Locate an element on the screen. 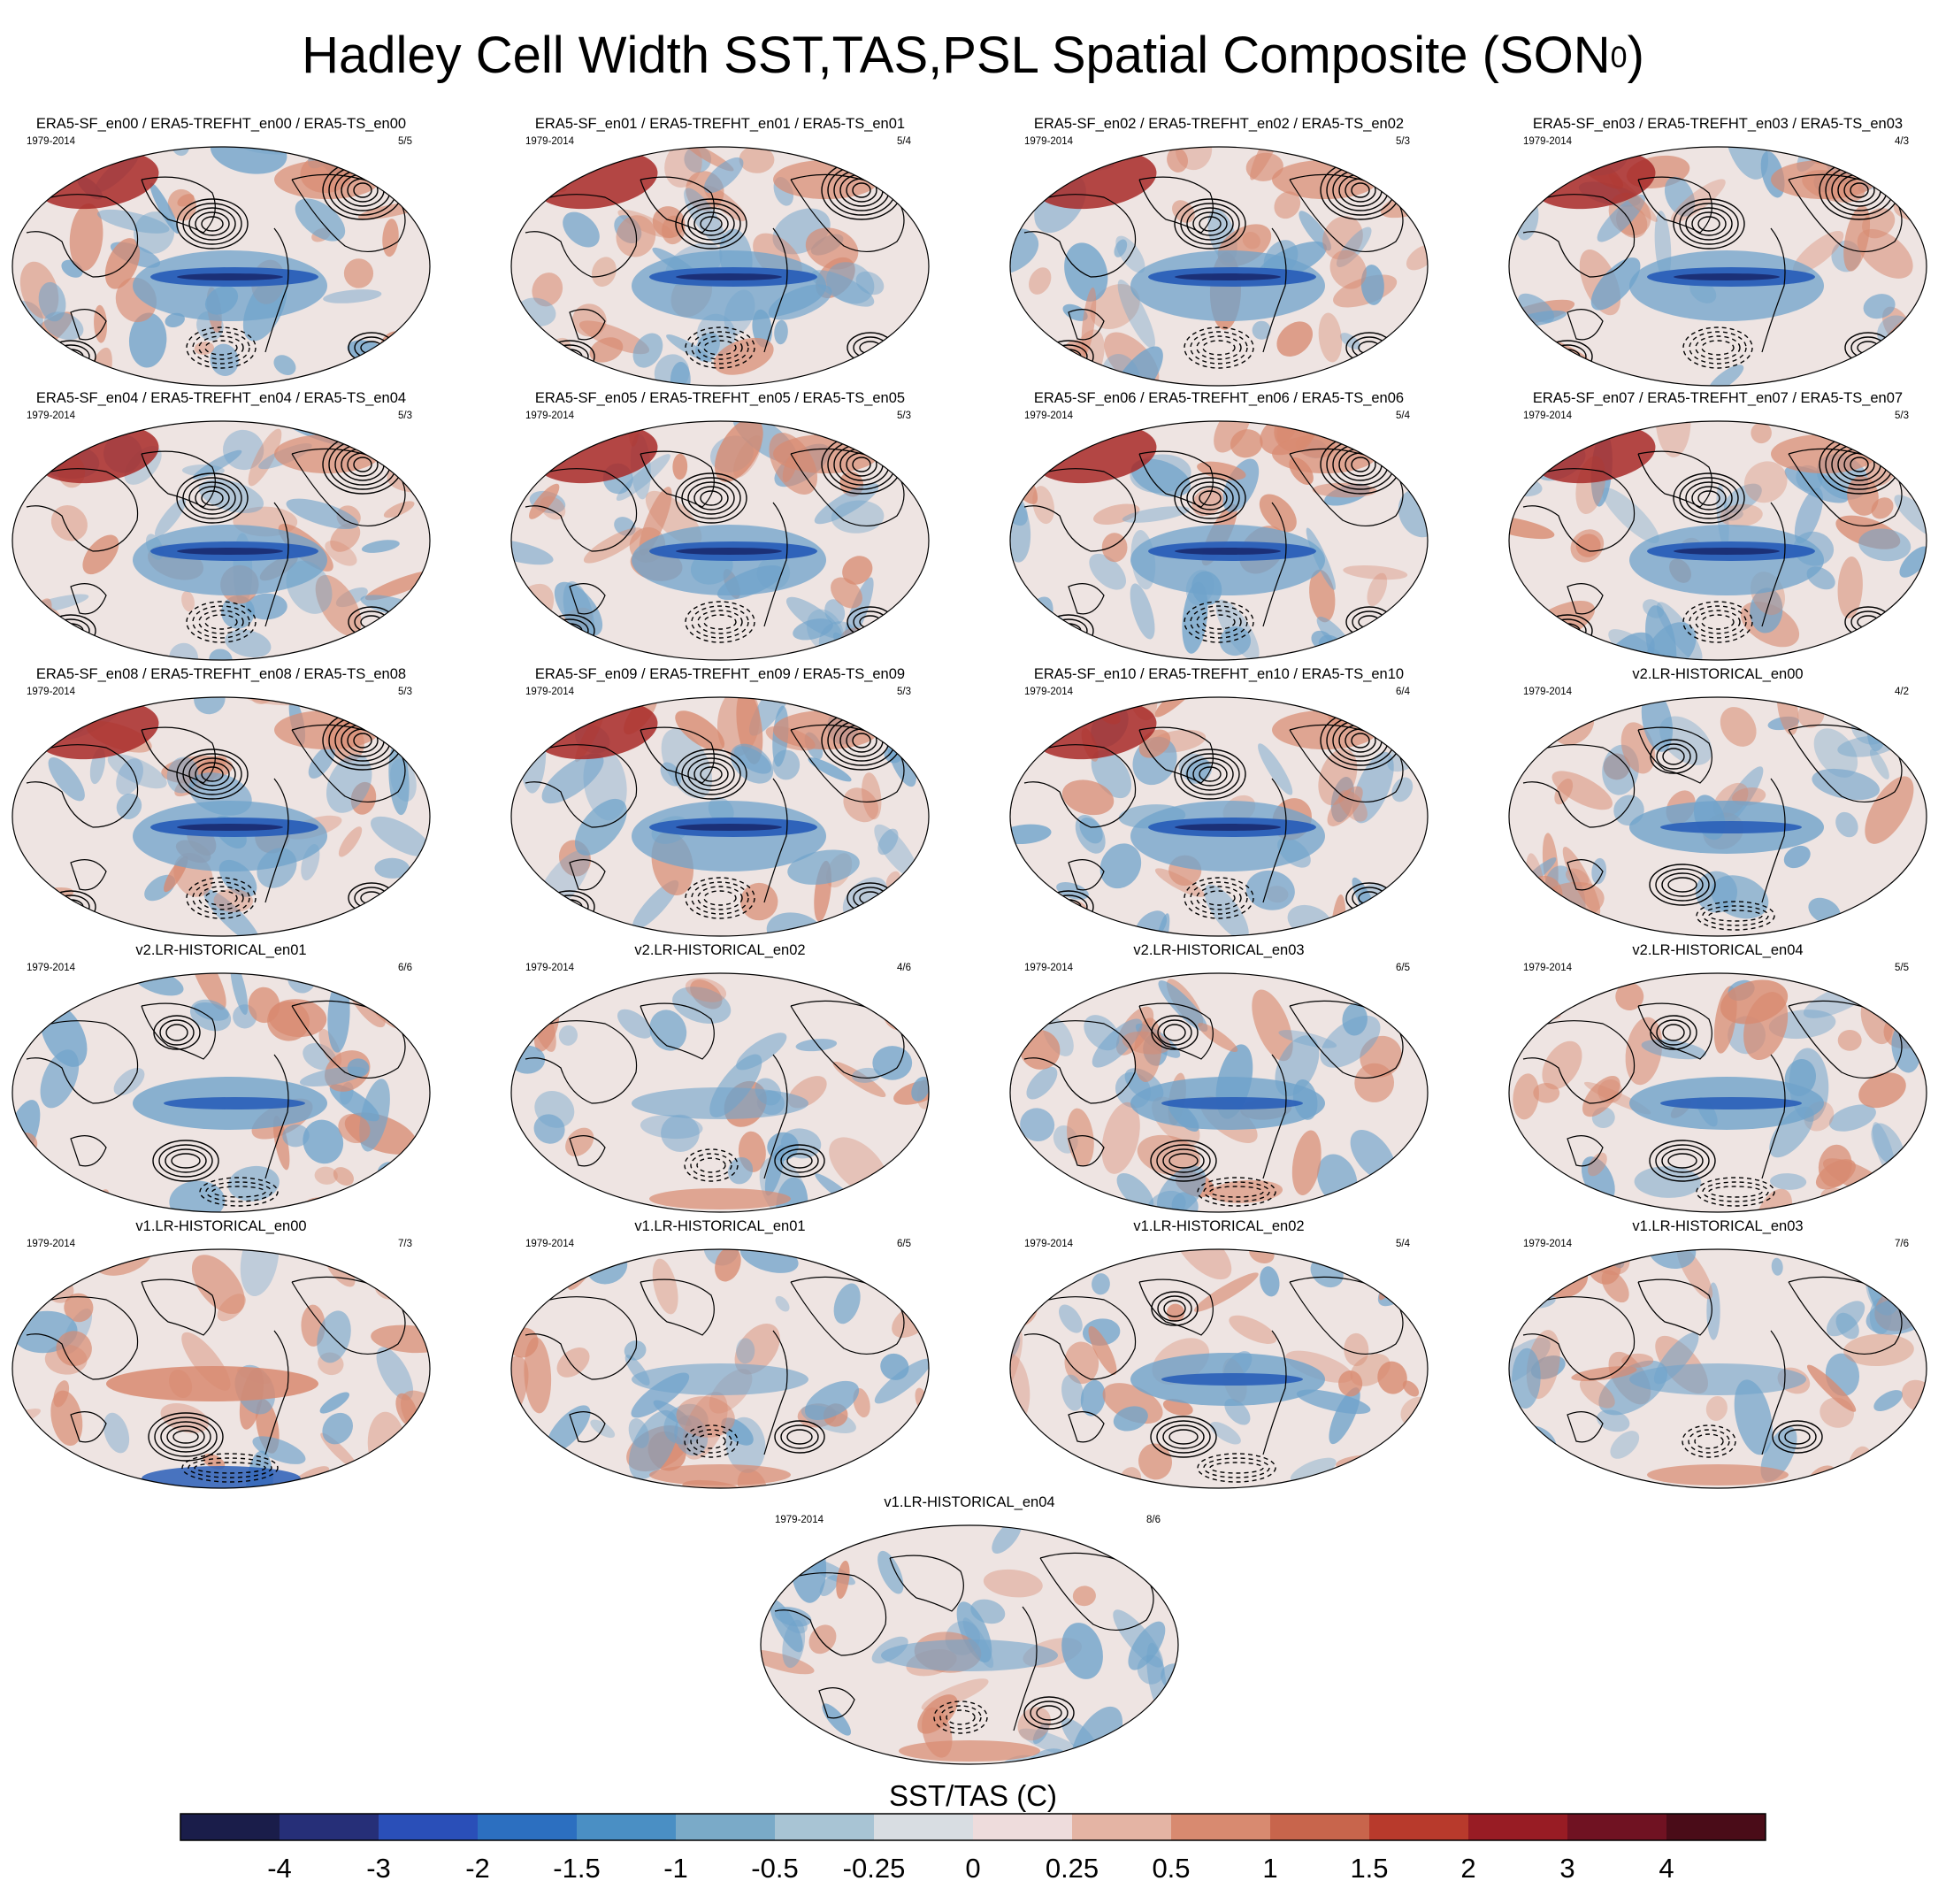 Image resolution: width=1946 pixels, height=1904 pixels. map-panel: v1.LR-HISTORICAL_en02 1979-2014 5/4 is located at coordinates (1219, 1354).